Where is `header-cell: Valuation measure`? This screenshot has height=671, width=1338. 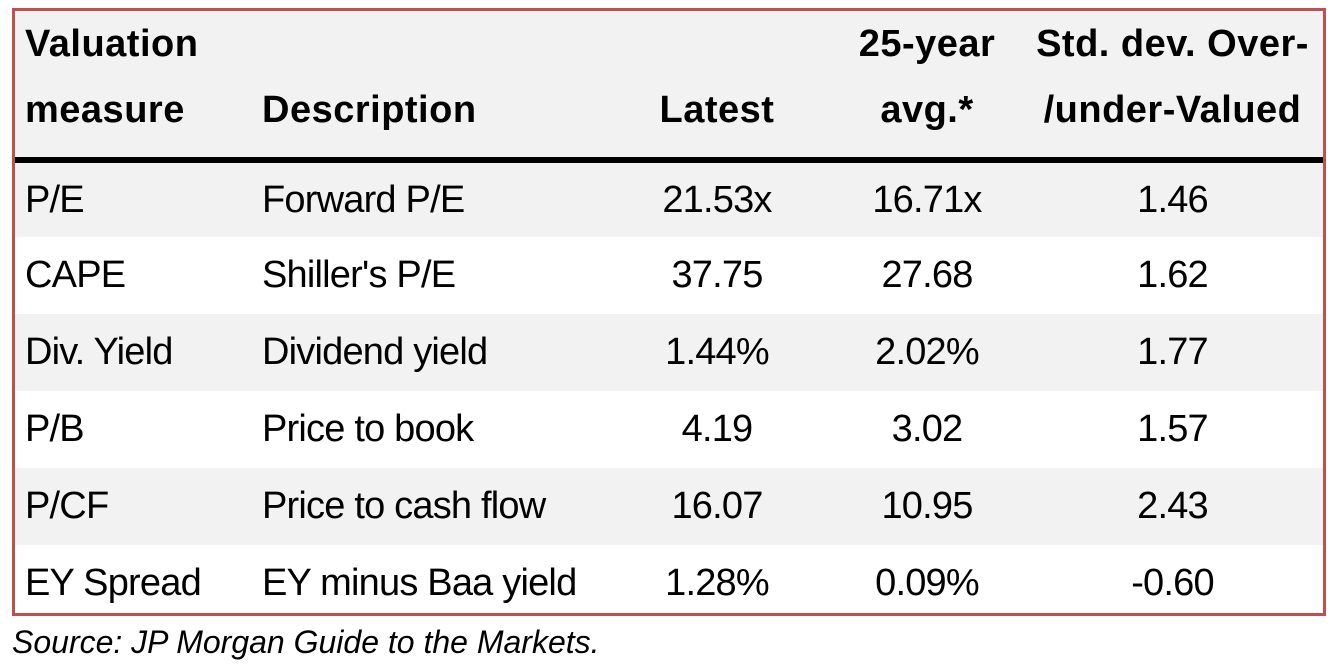 header-cell: Valuation measure is located at coordinates (133, 85).